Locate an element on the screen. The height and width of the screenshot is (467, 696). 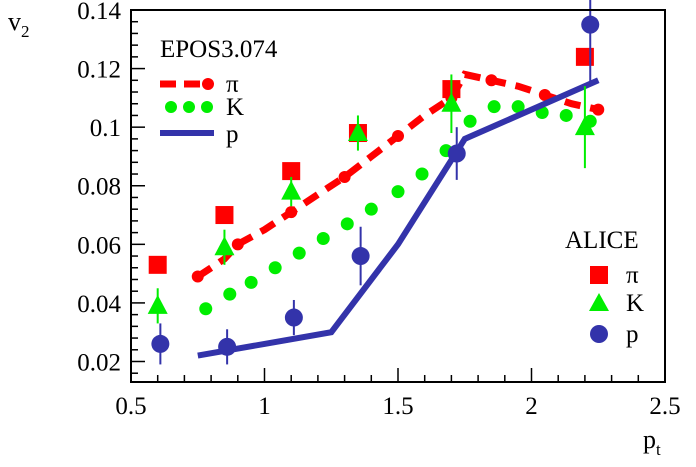
y-tick-label-5: 0.12 is located at coordinates (99, 70).